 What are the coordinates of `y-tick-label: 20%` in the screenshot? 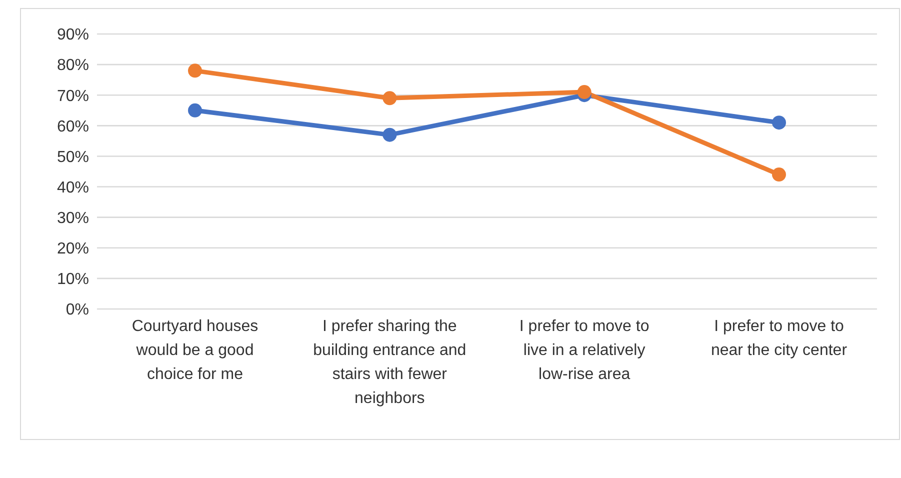 It's located at (72, 249).